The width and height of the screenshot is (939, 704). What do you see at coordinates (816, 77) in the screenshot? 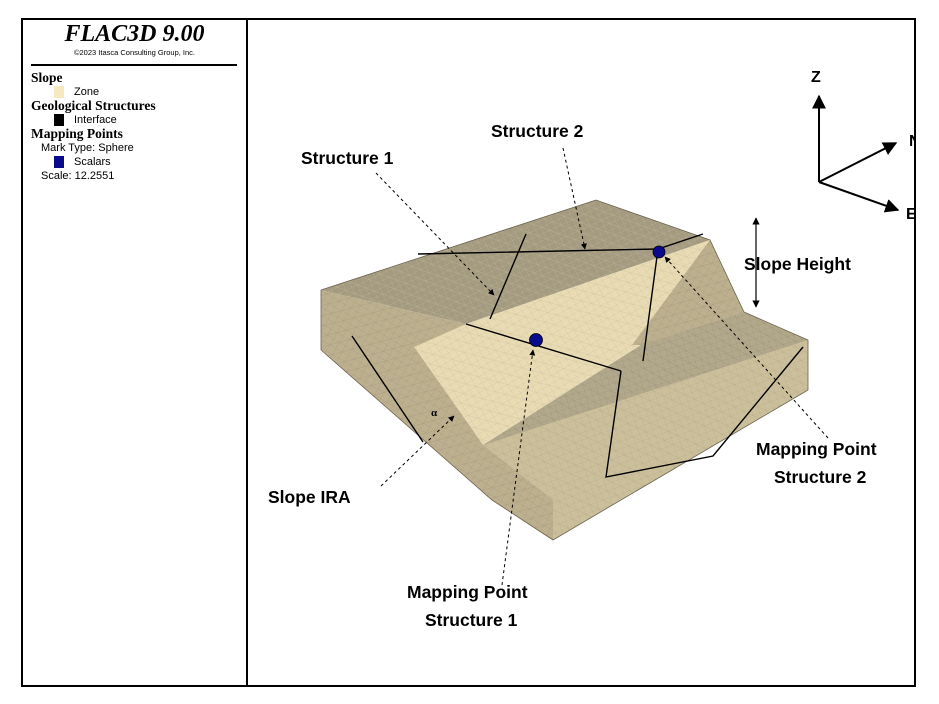
I see `z-axis-label: Z` at bounding box center [816, 77].